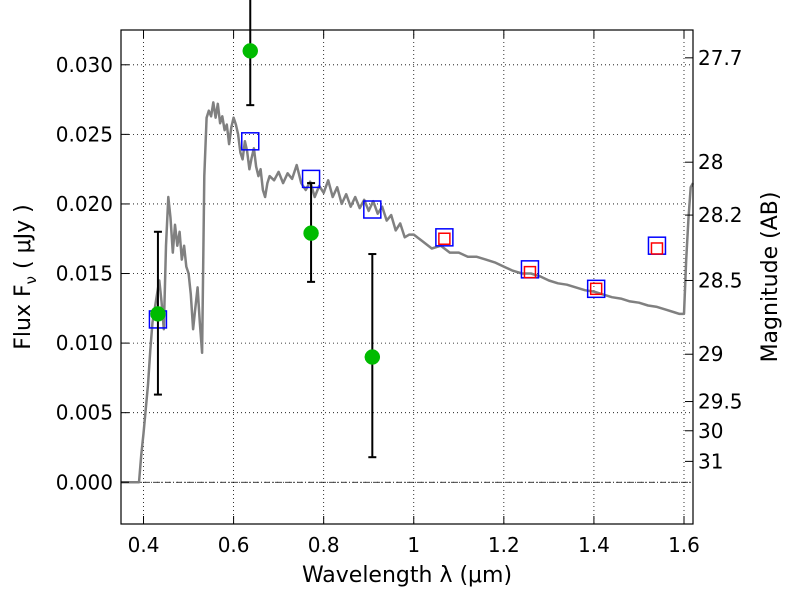  I want to click on y2-tick-label: 28.2, so click(720, 215).